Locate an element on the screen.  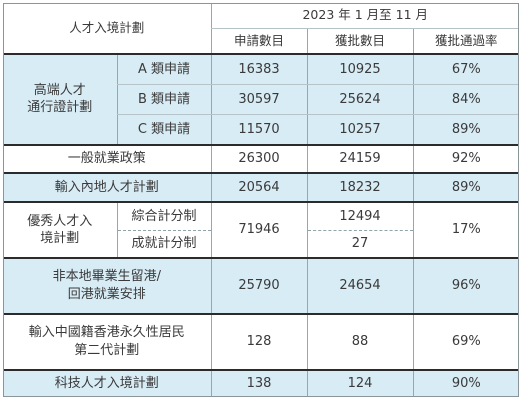
row-qmas-approved2: 27 is located at coordinates (360, 245).